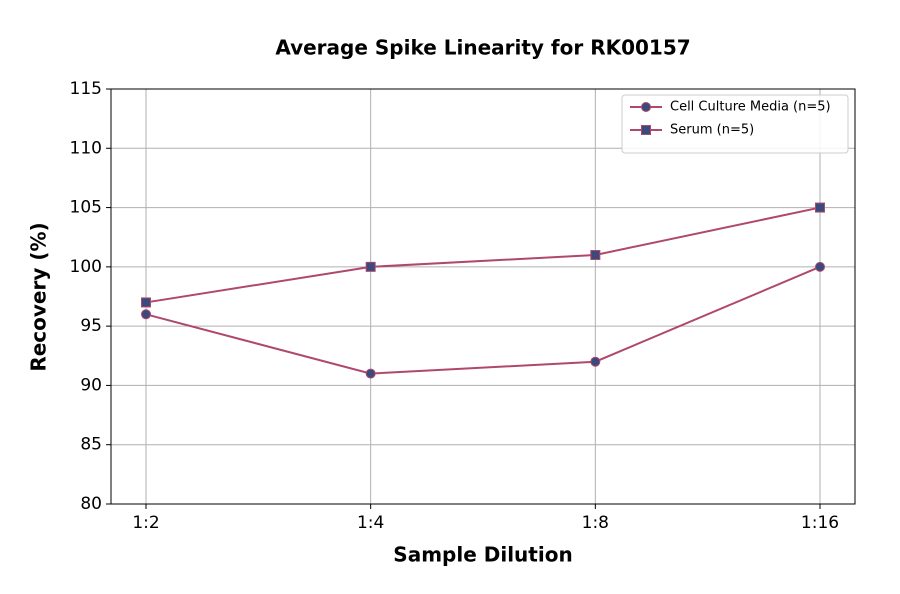  Describe the element at coordinates (39, 296) in the screenshot. I see `y-axis-label: Recovery (%)` at that location.